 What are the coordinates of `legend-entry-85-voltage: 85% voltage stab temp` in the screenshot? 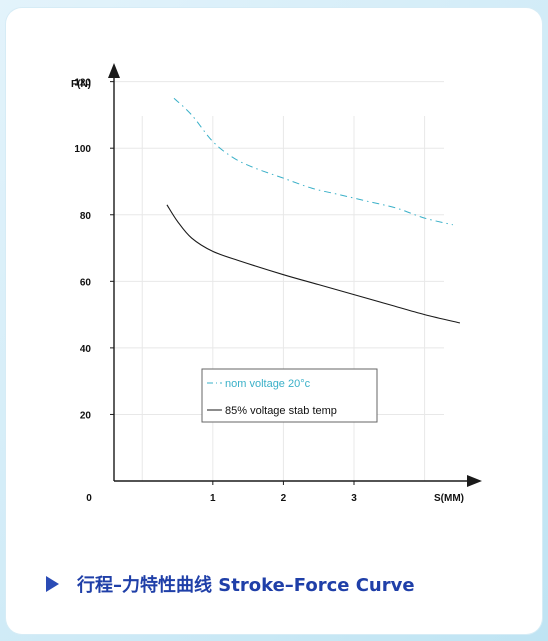 It's located at (281, 411).